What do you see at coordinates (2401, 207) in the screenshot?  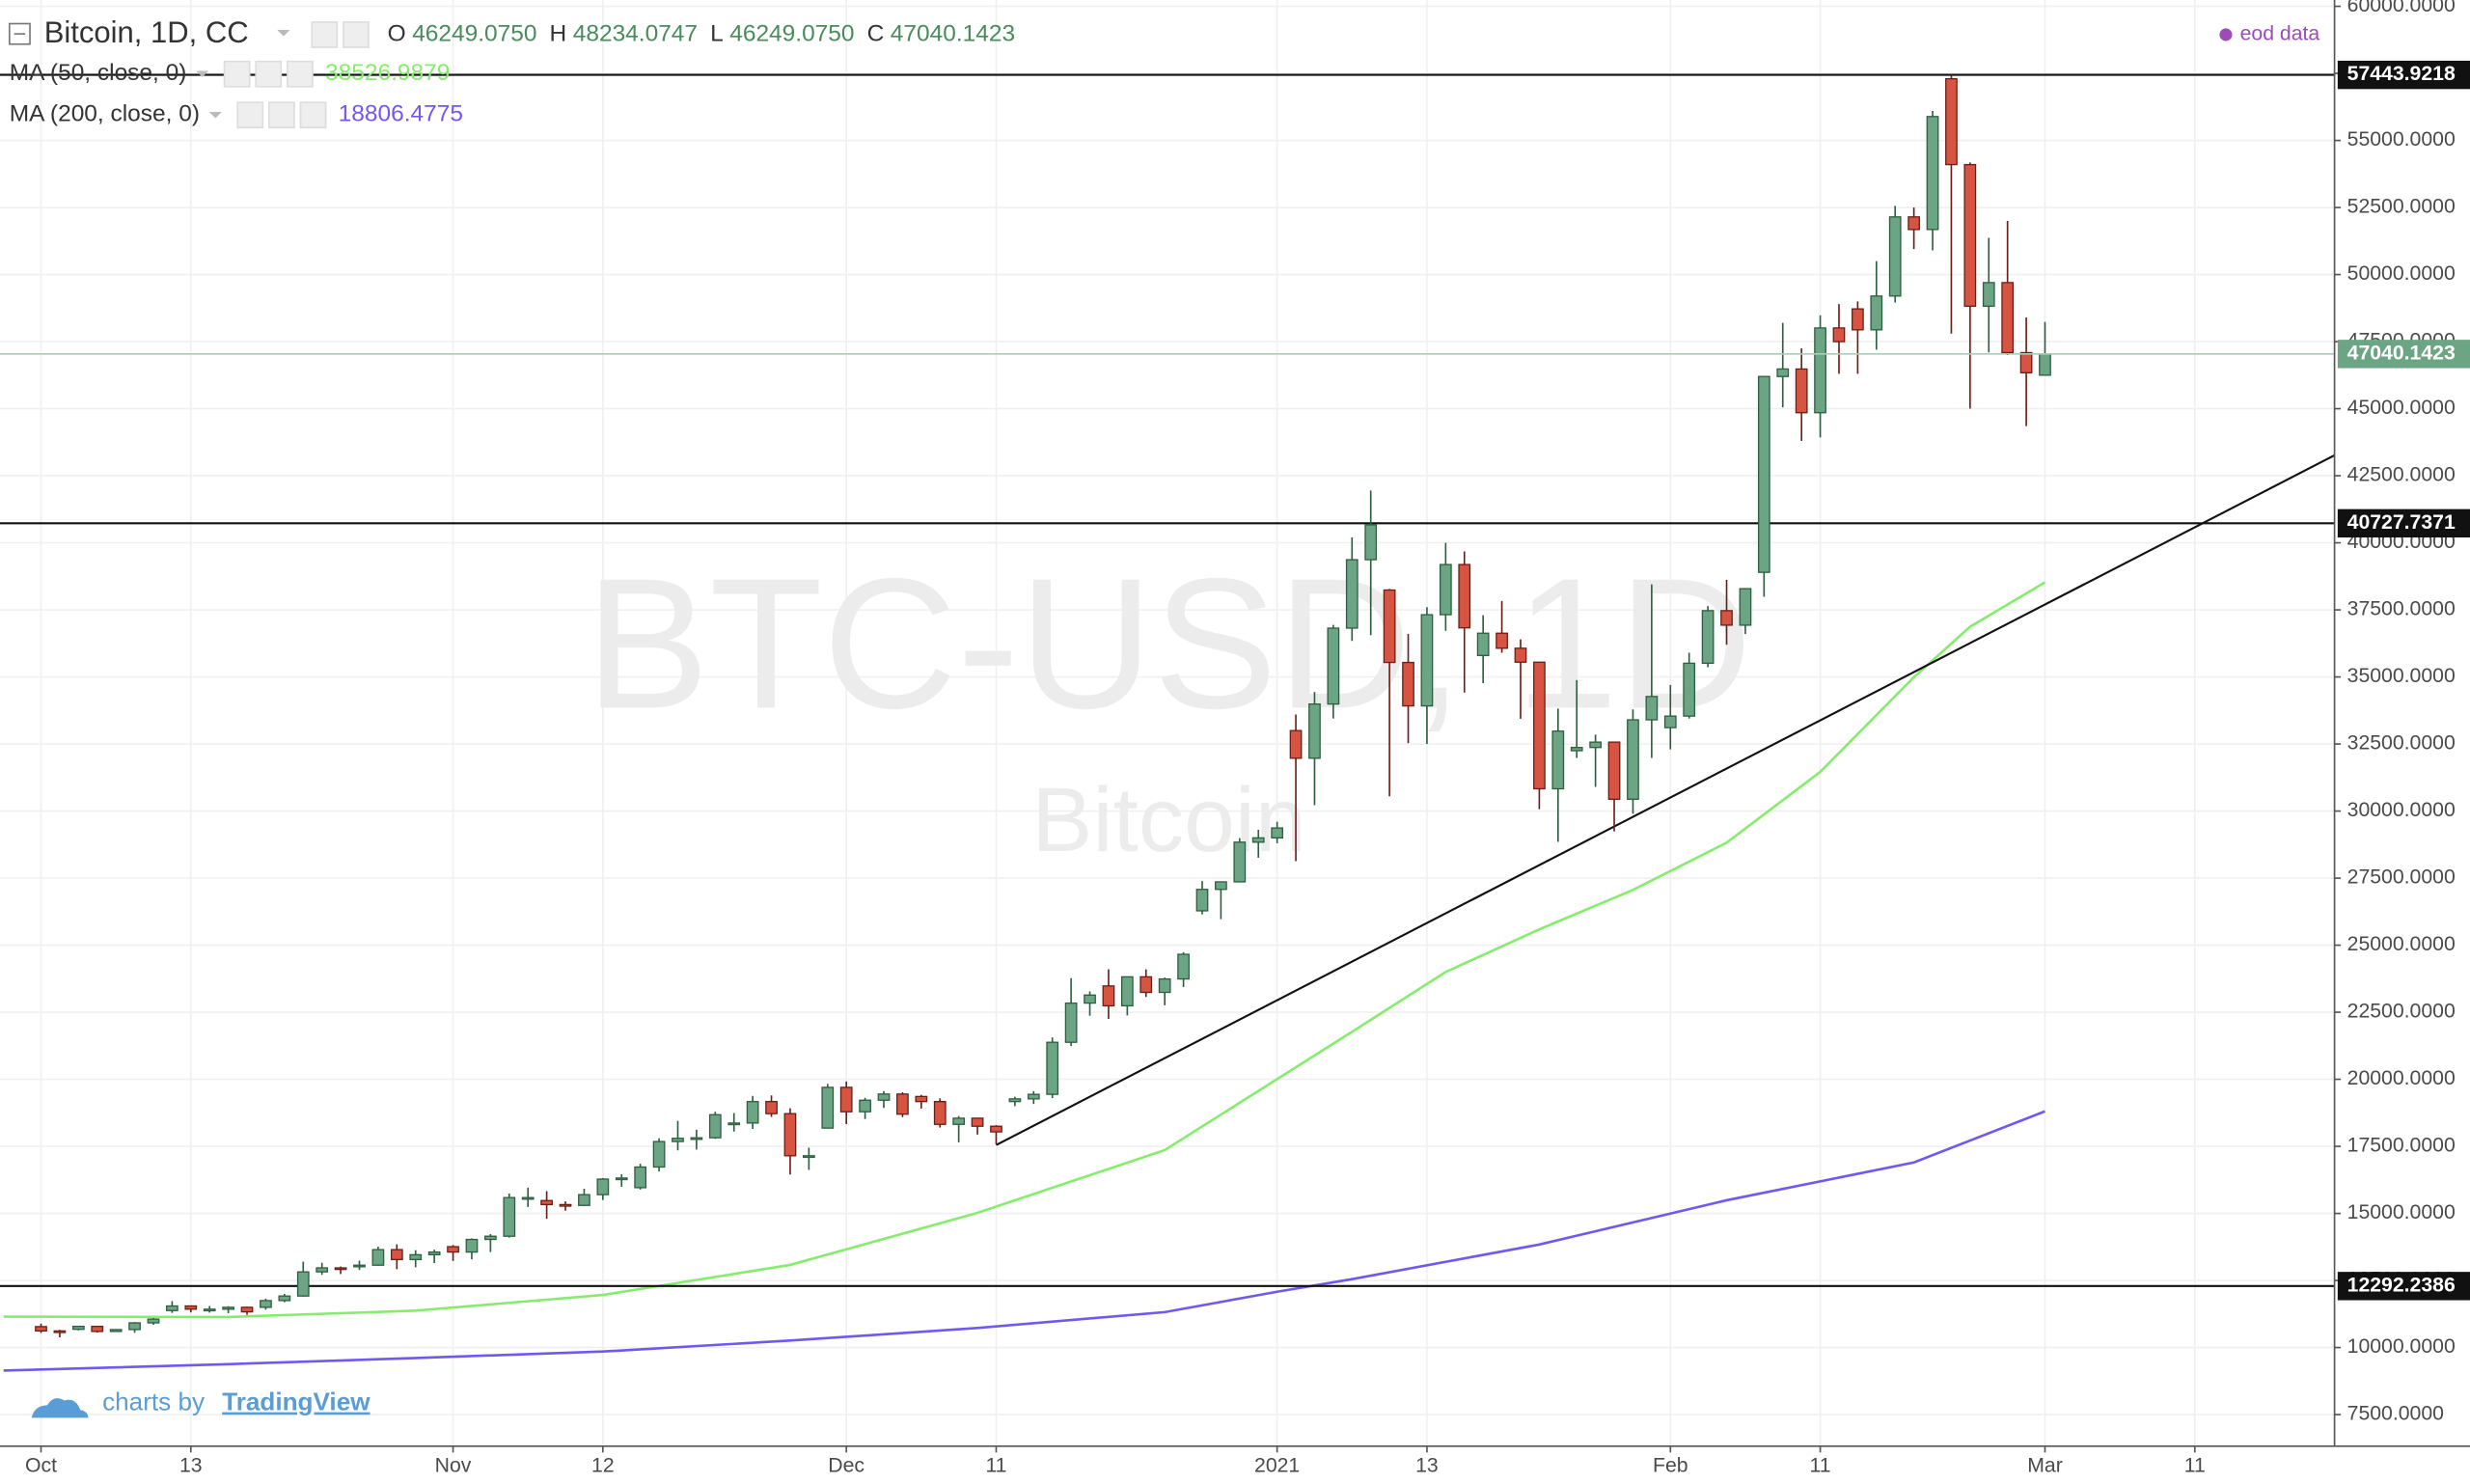 I see `y-tick-label: 52500.0000` at bounding box center [2401, 207].